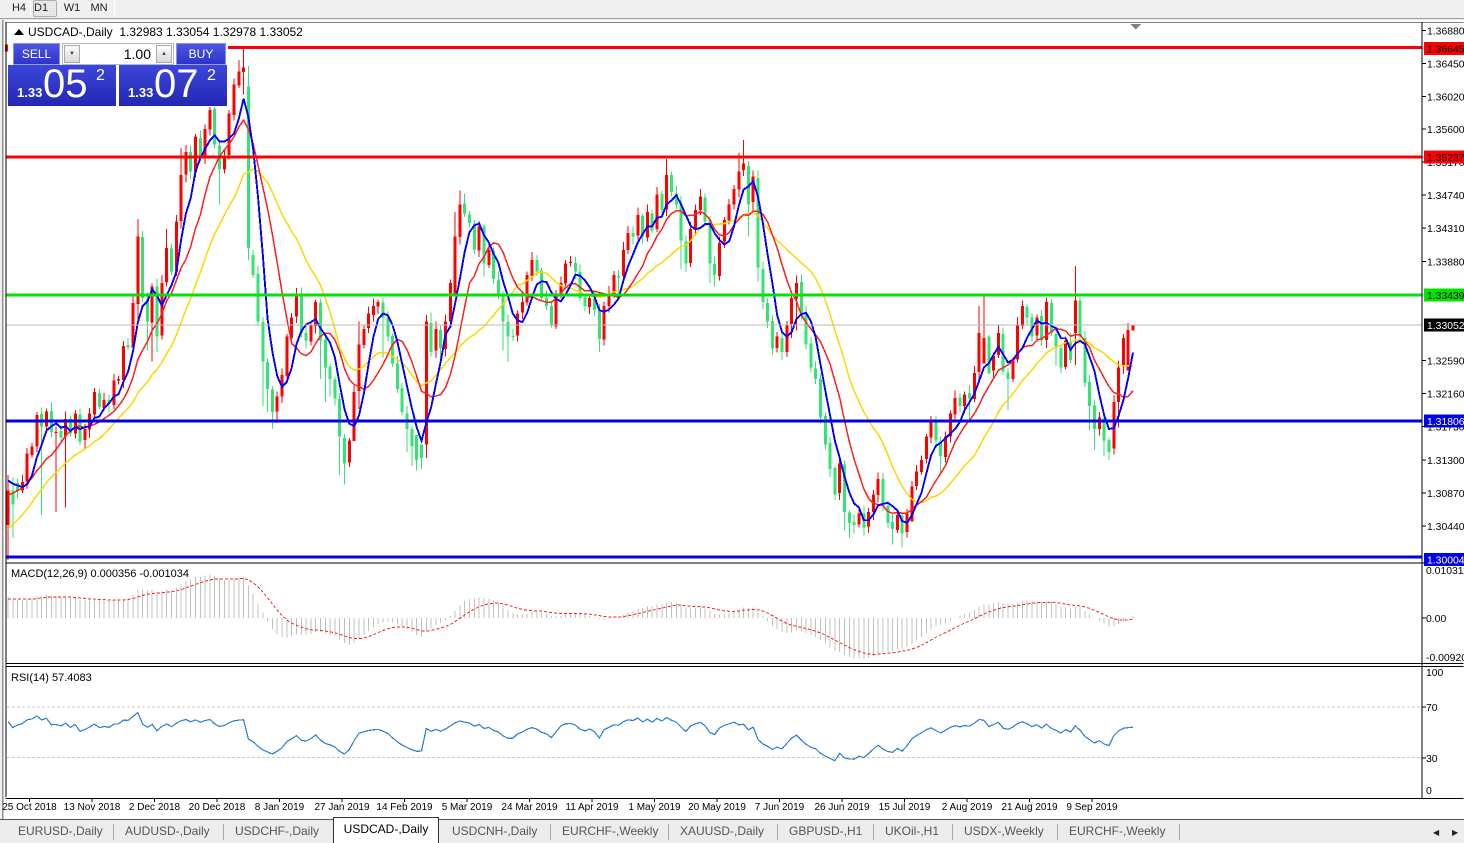 This screenshot has width=1464, height=843. Describe the element at coordinates (341, 807) in the screenshot. I see `svg-text: 27 Jan 2019` at that location.